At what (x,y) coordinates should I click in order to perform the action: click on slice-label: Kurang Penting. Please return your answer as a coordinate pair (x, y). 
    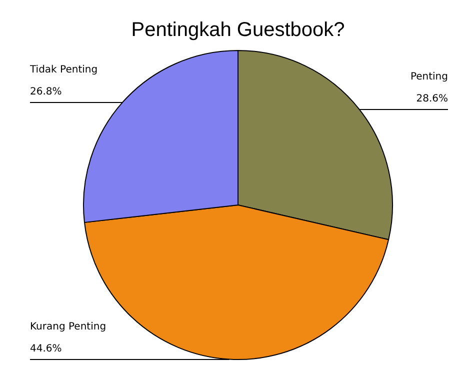
    Looking at the image, I should click on (68, 327).